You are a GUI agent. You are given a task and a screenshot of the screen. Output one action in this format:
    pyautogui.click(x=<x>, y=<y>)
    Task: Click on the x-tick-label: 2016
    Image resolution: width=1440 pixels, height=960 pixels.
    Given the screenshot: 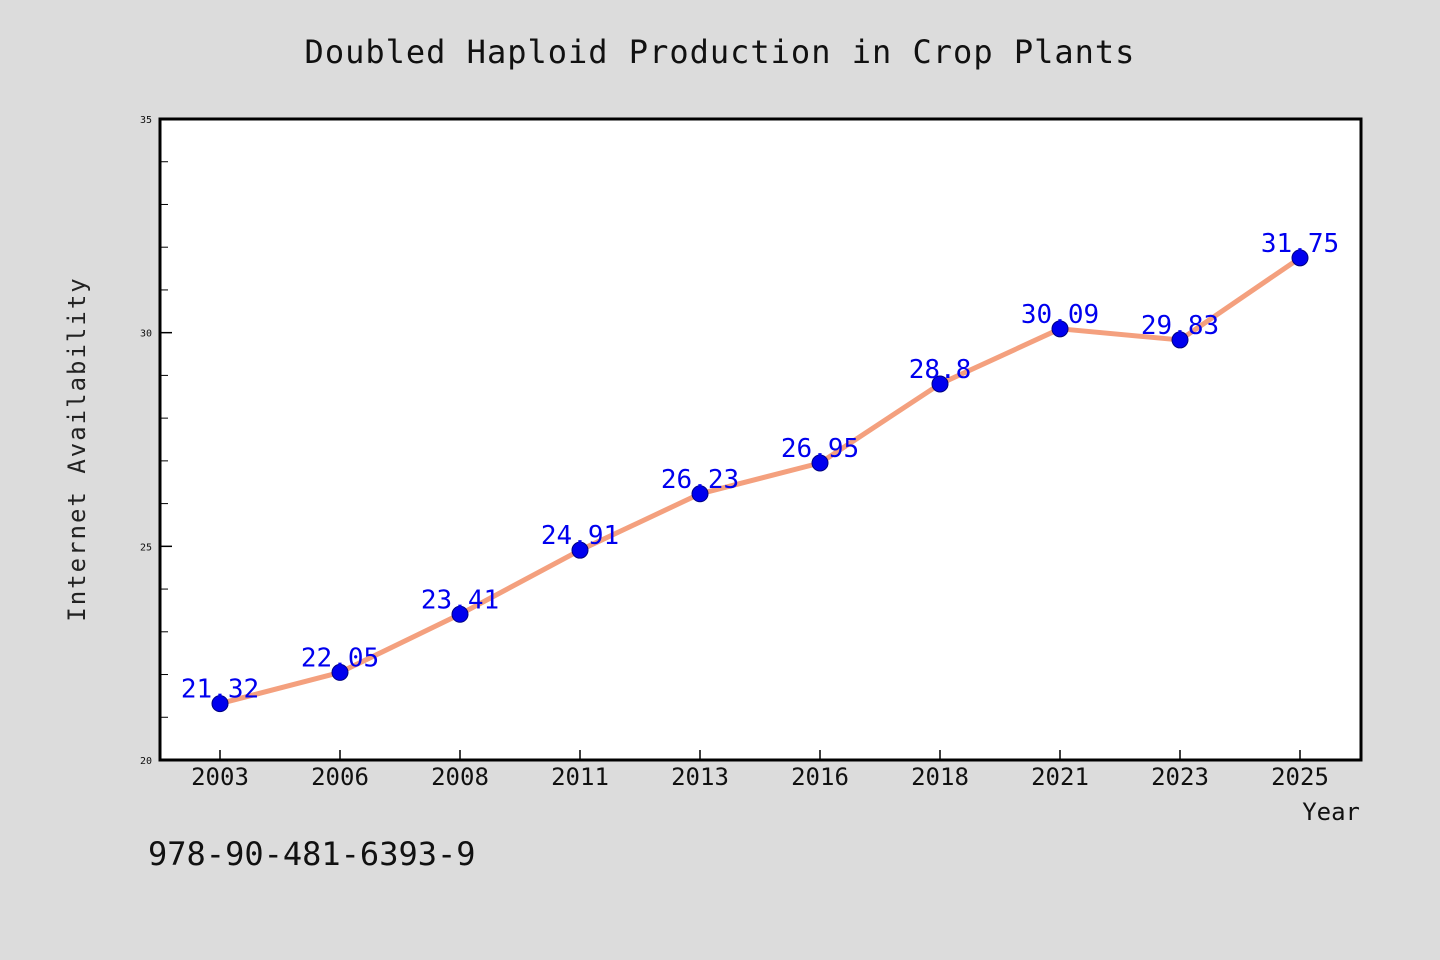 What is the action you would take?
    pyautogui.click(x=820, y=777)
    